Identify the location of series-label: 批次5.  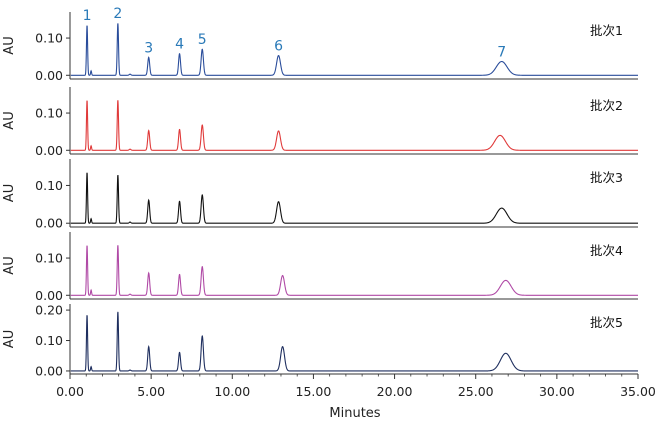
(606, 322).